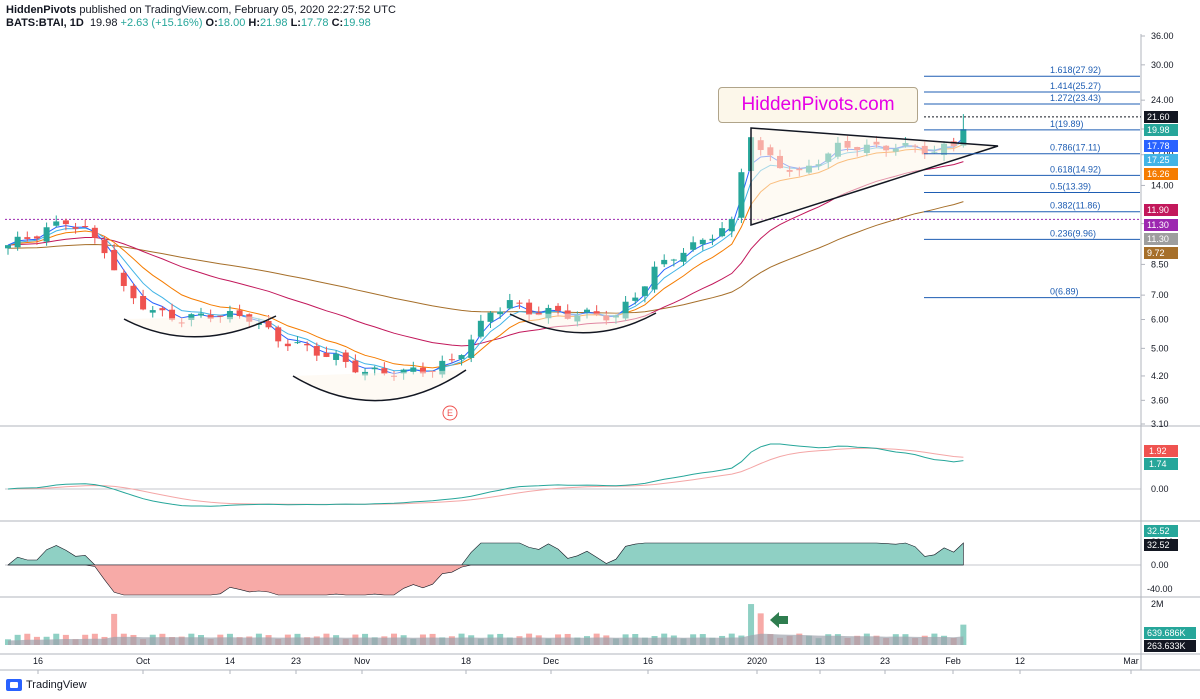 The width and height of the screenshot is (1200, 699). I want to click on y-tick-label: 2M, so click(1157, 604).